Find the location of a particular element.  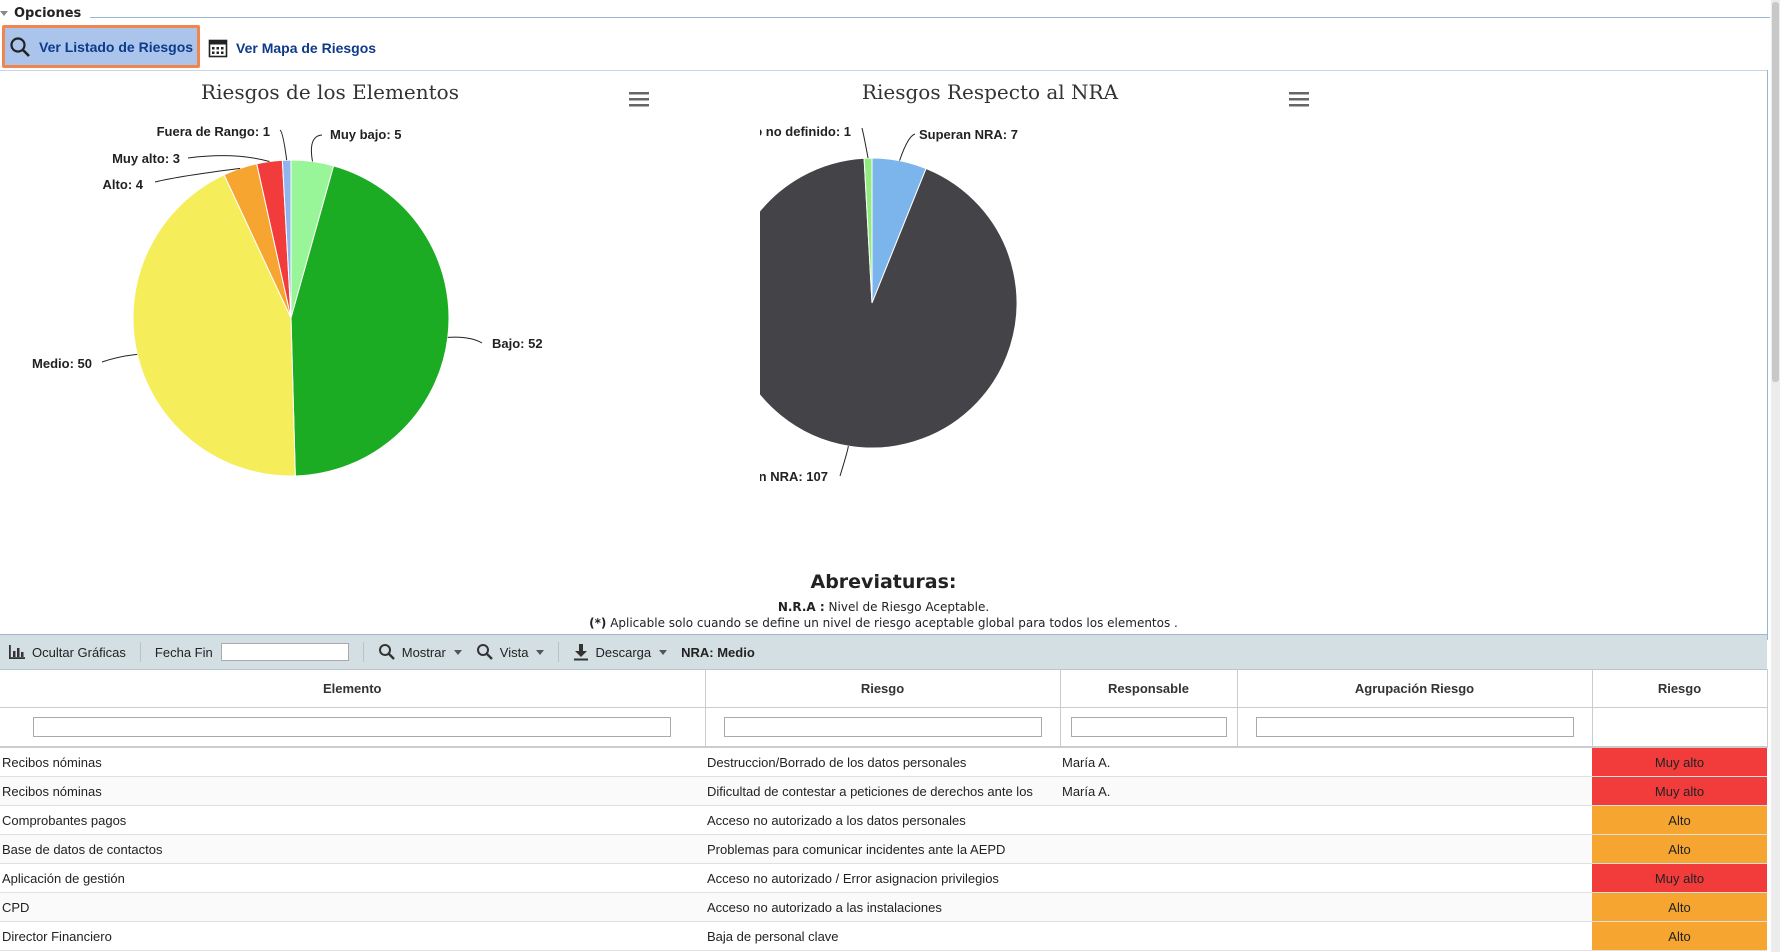

filter-riesgo-input is located at coordinates (882, 727).